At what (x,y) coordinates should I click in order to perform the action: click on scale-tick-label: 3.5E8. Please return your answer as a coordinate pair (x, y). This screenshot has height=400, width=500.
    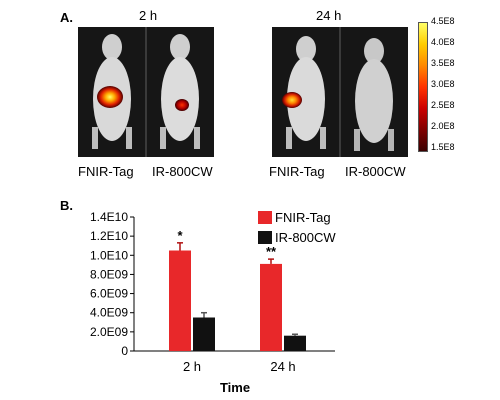
    Looking at the image, I should click on (443, 63).